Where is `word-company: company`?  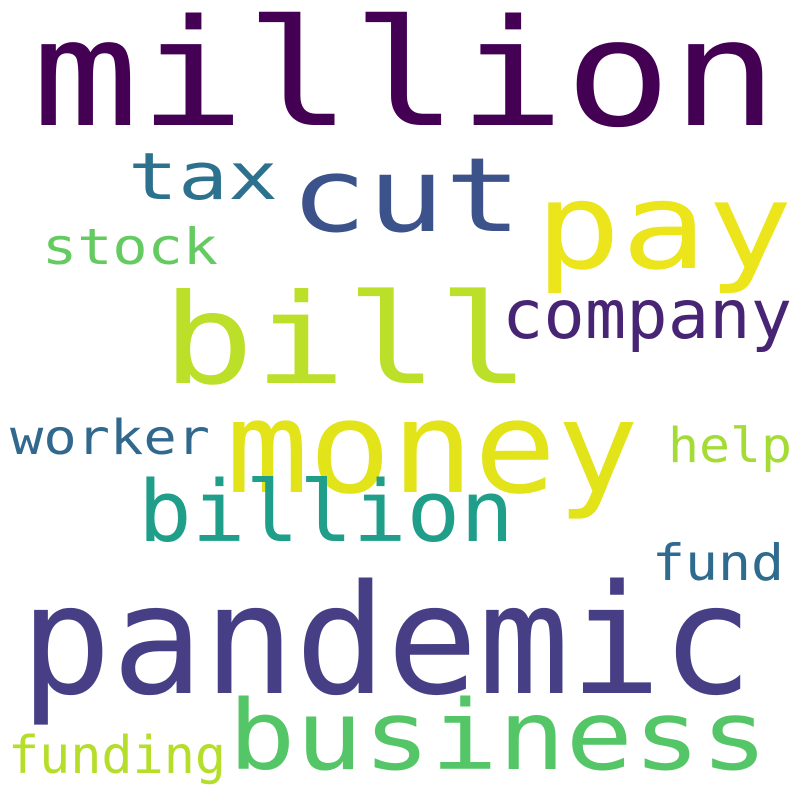
word-company: company is located at coordinates (647, 315).